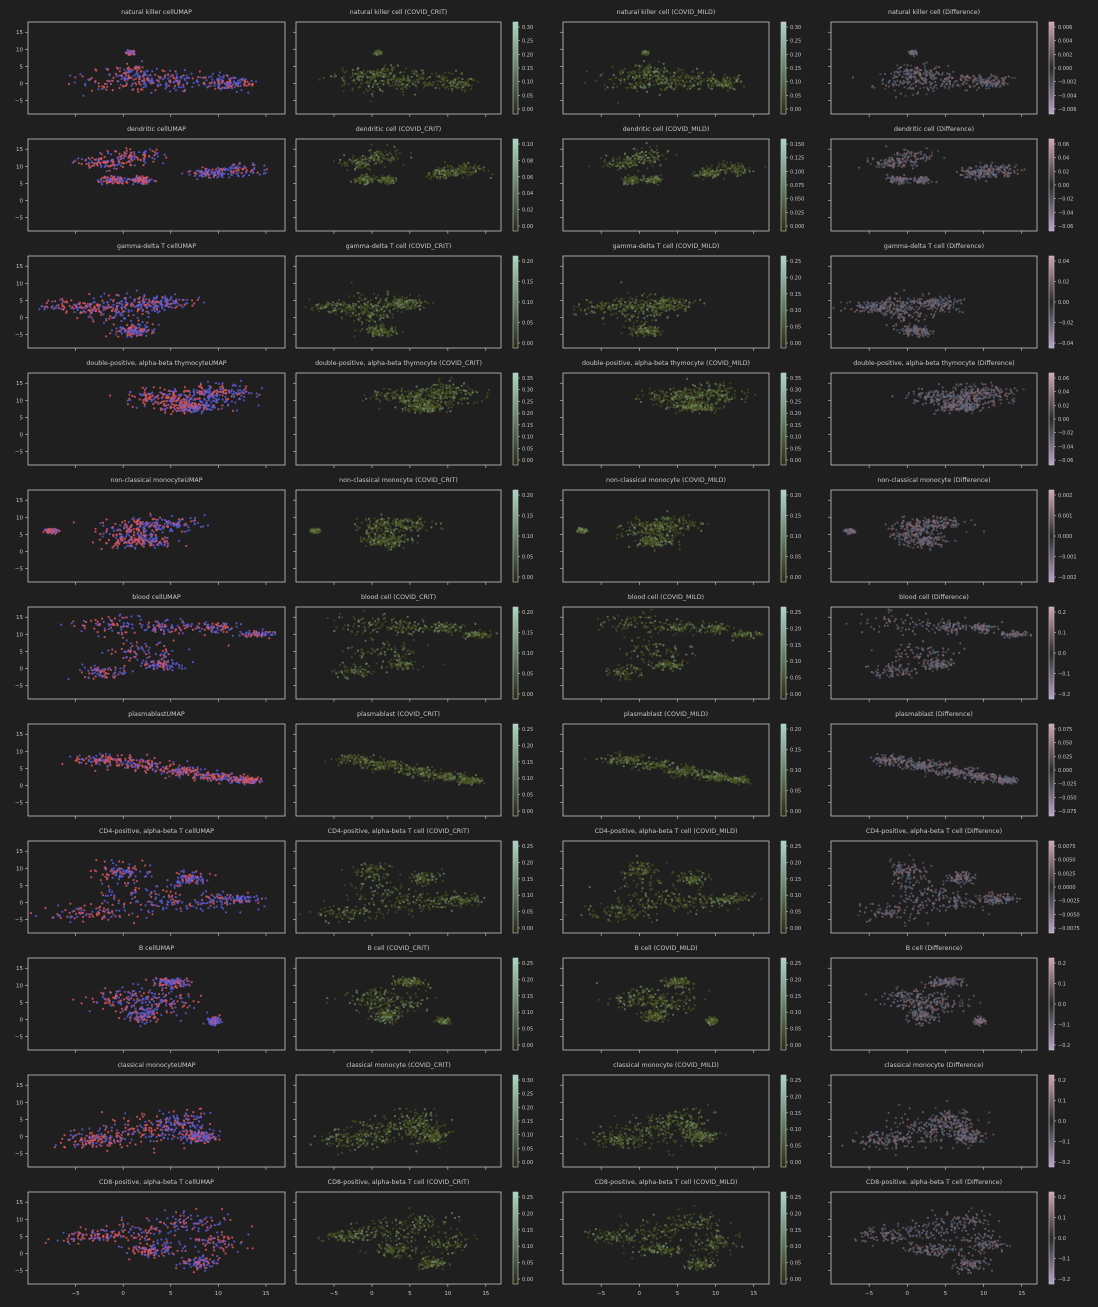 The height and width of the screenshot is (1307, 1098). I want to click on y-tick-label: 5, so click(22, 301).